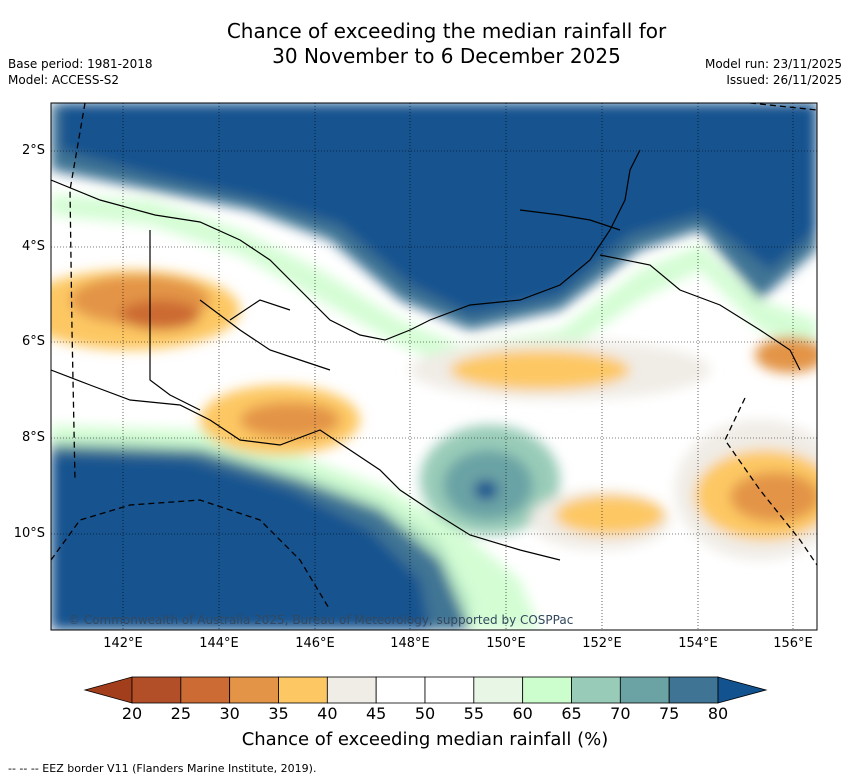 The image size is (850, 781). What do you see at coordinates (229, 713) in the screenshot?
I see `colorbar-tick-label: 30` at bounding box center [229, 713].